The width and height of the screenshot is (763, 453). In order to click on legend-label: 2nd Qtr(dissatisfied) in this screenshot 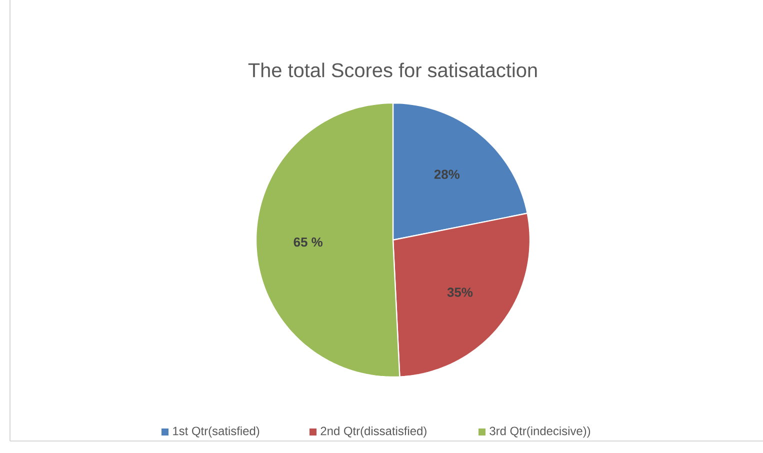, I will do `click(373, 432)`.